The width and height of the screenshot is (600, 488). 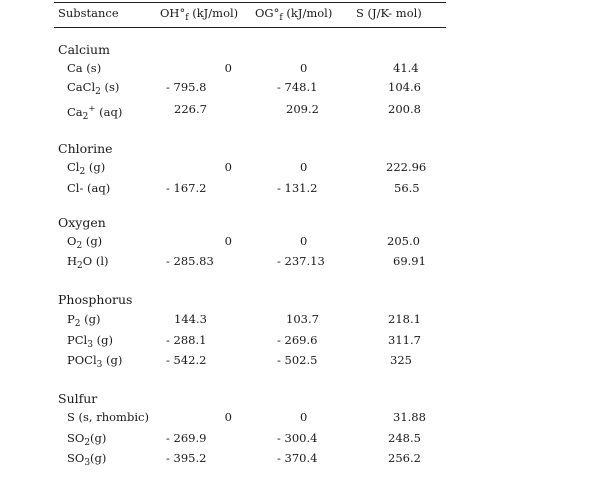 I want to click on header-substance: Substance, so click(x=88, y=13).